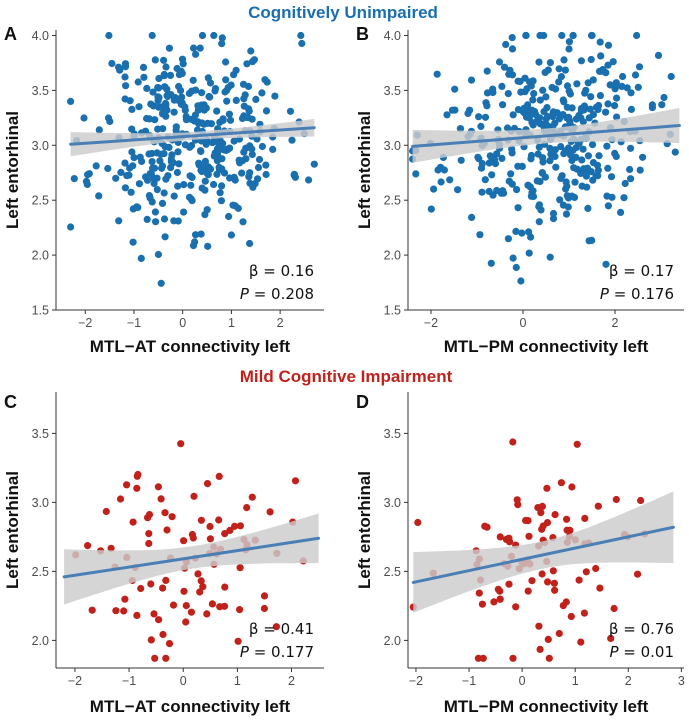 The height and width of the screenshot is (720, 689). What do you see at coordinates (192, 159) in the screenshot?
I see `scatter-points` at bounding box center [192, 159].